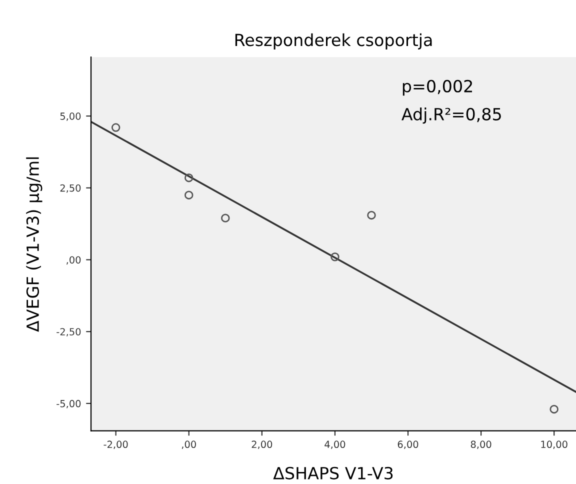 The width and height of the screenshot is (576, 484). I want to click on y-axis-title: ΔVEGF (V1-V3) µg/ml, so click(34, 244).